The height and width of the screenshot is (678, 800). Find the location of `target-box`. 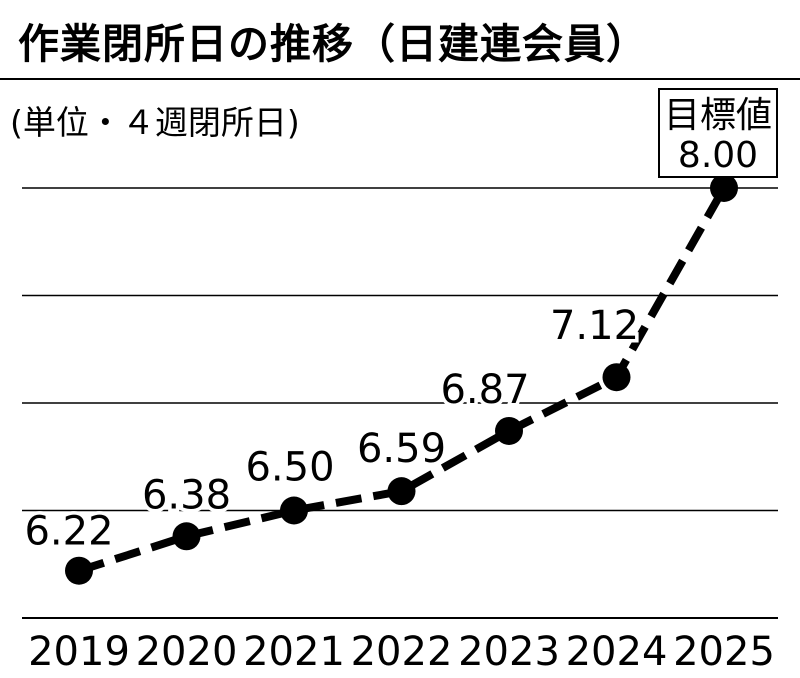

target-box is located at coordinates (718, 133).